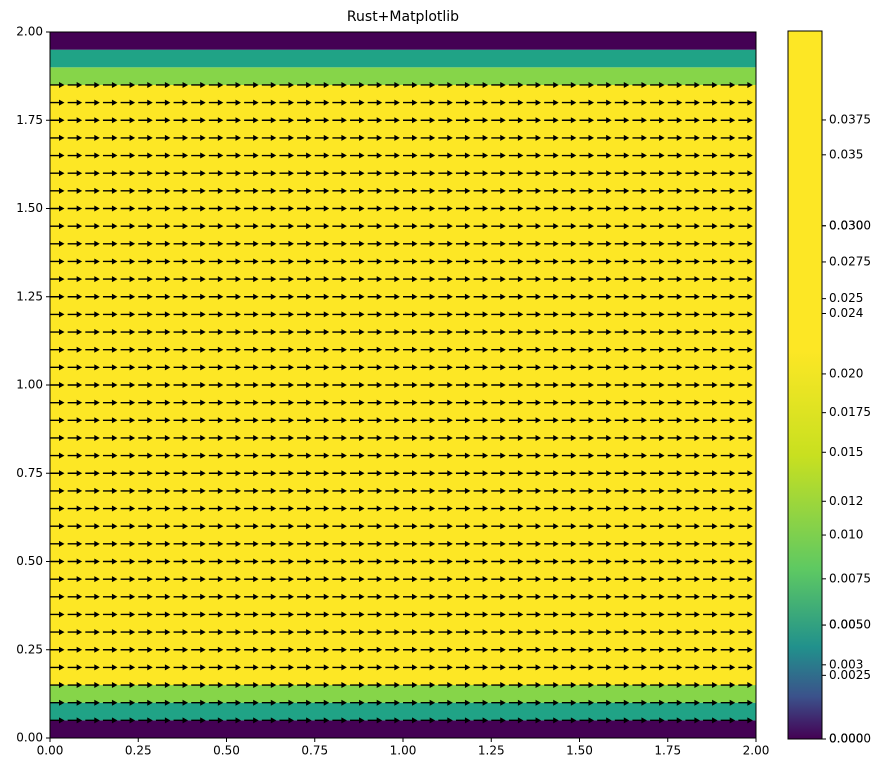 The width and height of the screenshot is (890, 771). I want to click on x-tick-label: 1.50, so click(579, 751).